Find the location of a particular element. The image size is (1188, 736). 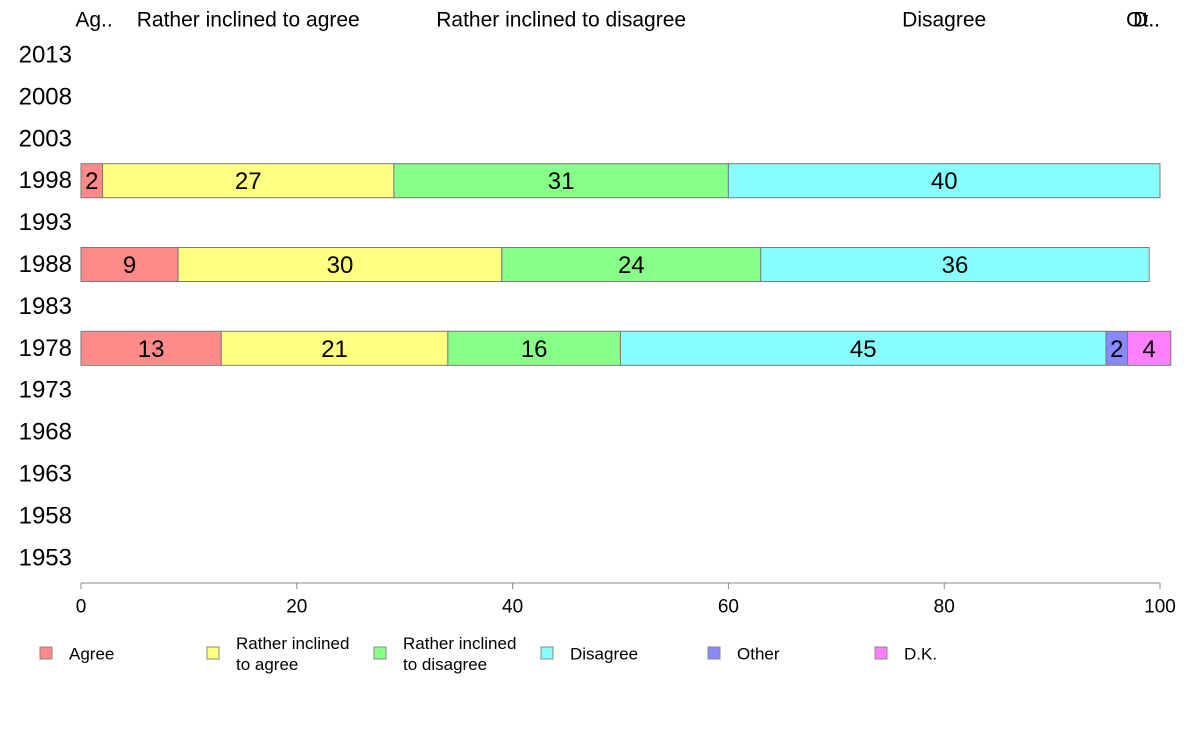

legend-label: Agree is located at coordinates (91, 654).